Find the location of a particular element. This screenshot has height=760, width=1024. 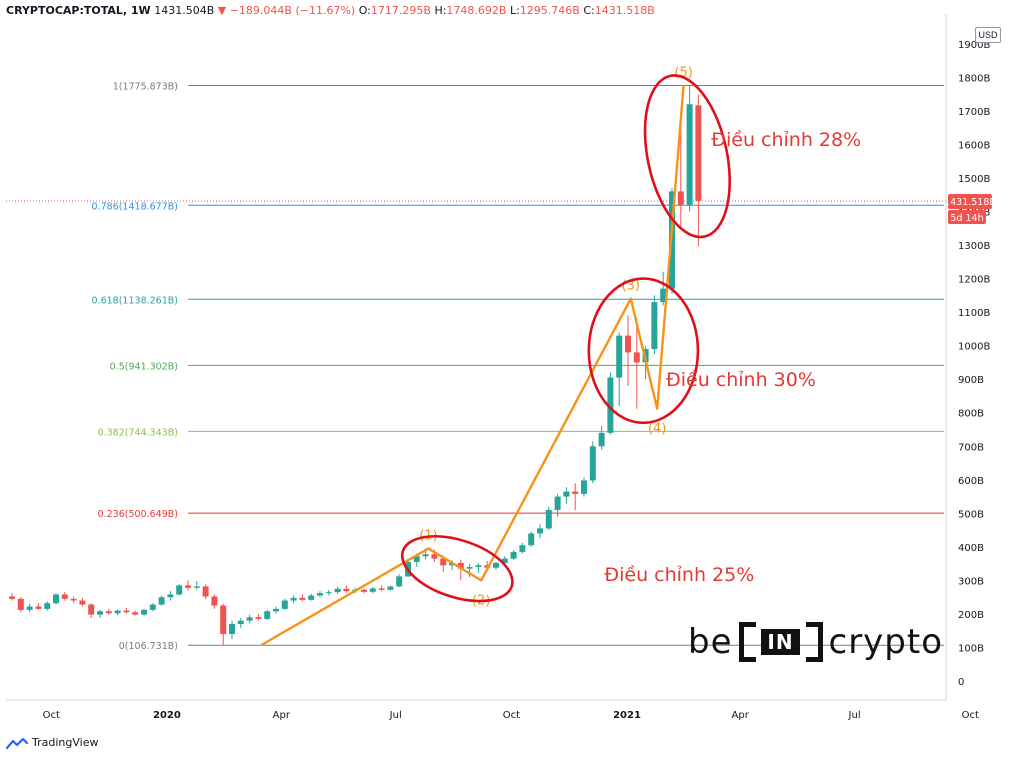

last-price-badge: 1431.518B 5d 14h is located at coordinates (970, 208).